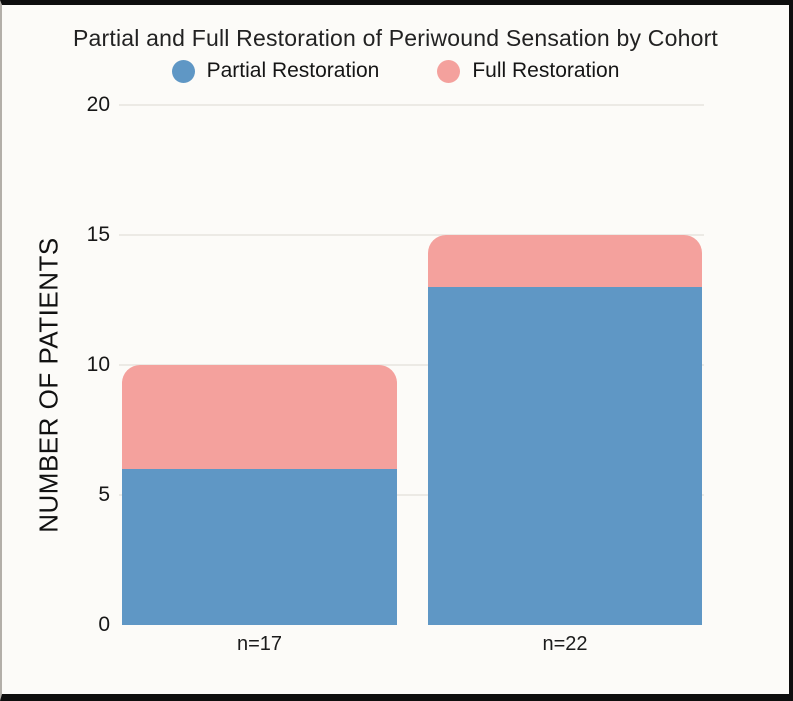  I want to click on x-axis-label: n=17, so click(259, 644).